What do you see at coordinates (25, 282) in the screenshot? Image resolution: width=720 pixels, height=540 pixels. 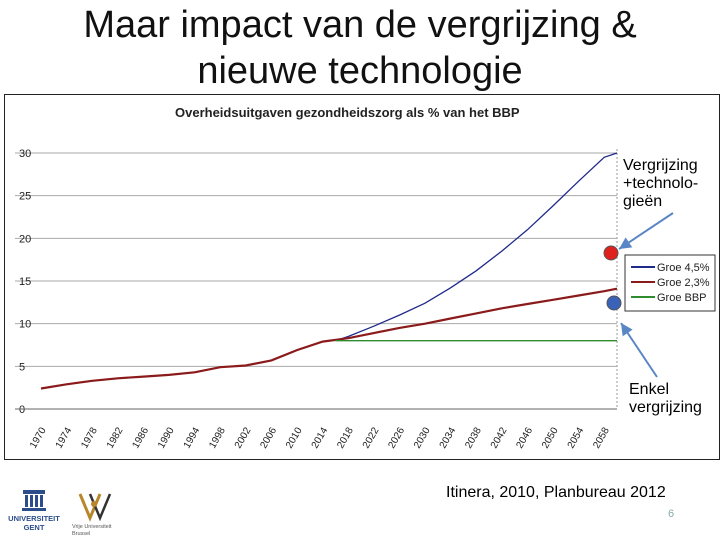 I see `y-tick-label: 15` at bounding box center [25, 282].